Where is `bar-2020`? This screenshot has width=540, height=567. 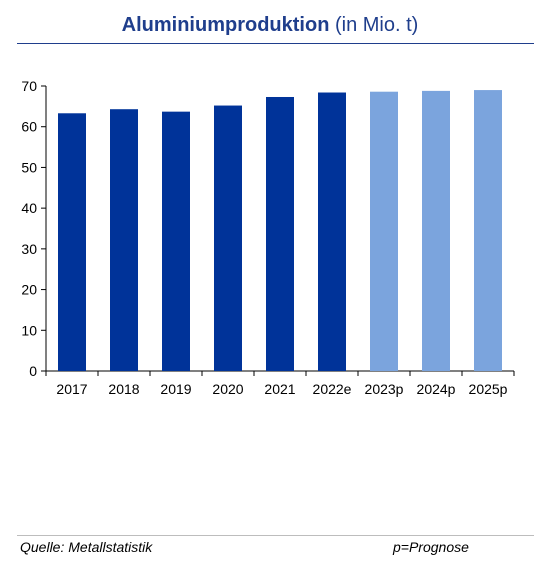 bar-2020 is located at coordinates (228, 238).